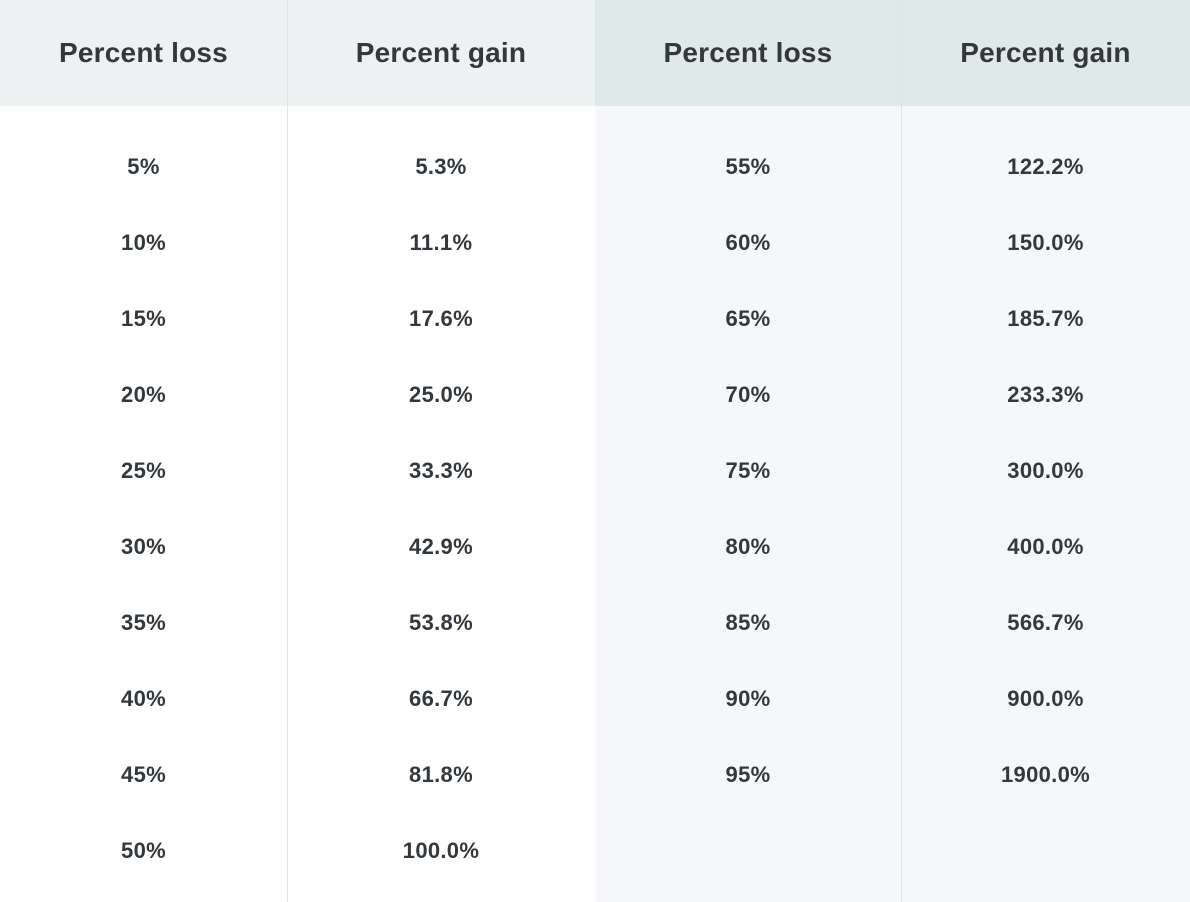 The width and height of the screenshot is (1190, 902). I want to click on header-percent-loss-right: Percent loss, so click(748, 52).